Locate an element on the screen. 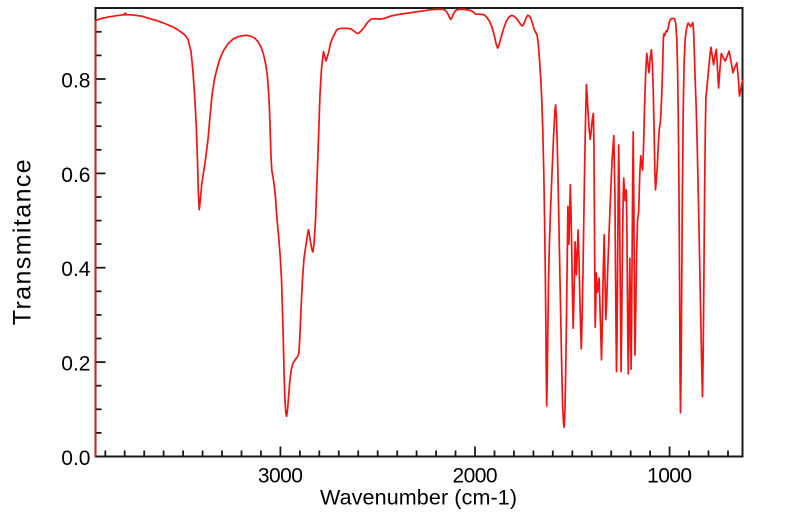  svg-text: 3000 is located at coordinates (280, 475).